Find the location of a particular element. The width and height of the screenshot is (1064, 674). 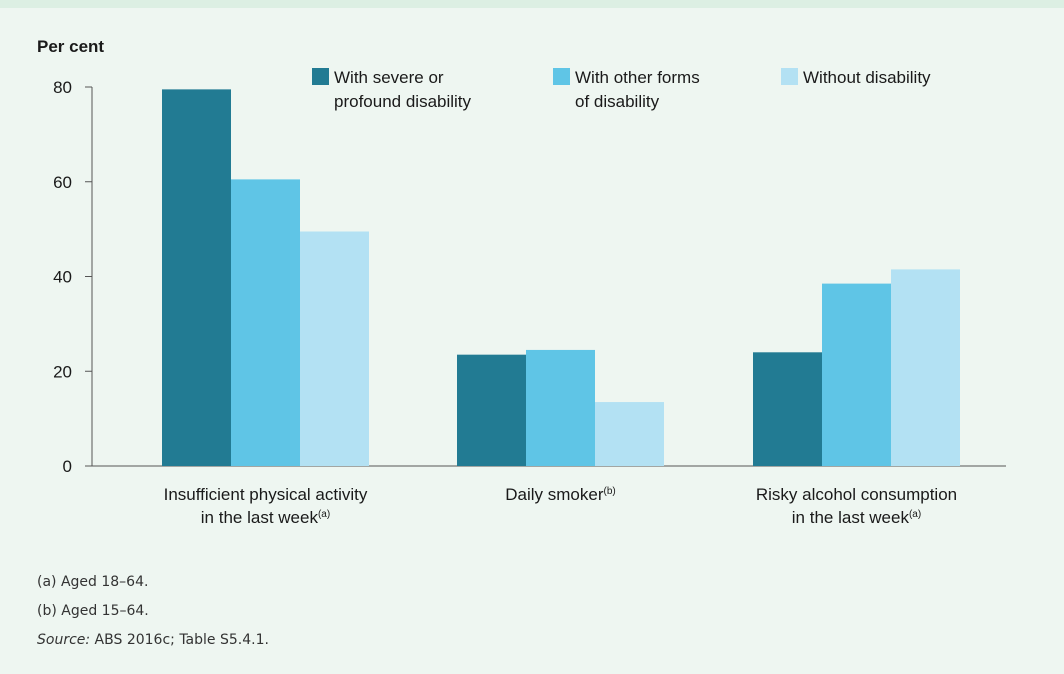

note-a: (a) Aged 18–64. is located at coordinates (93, 582).